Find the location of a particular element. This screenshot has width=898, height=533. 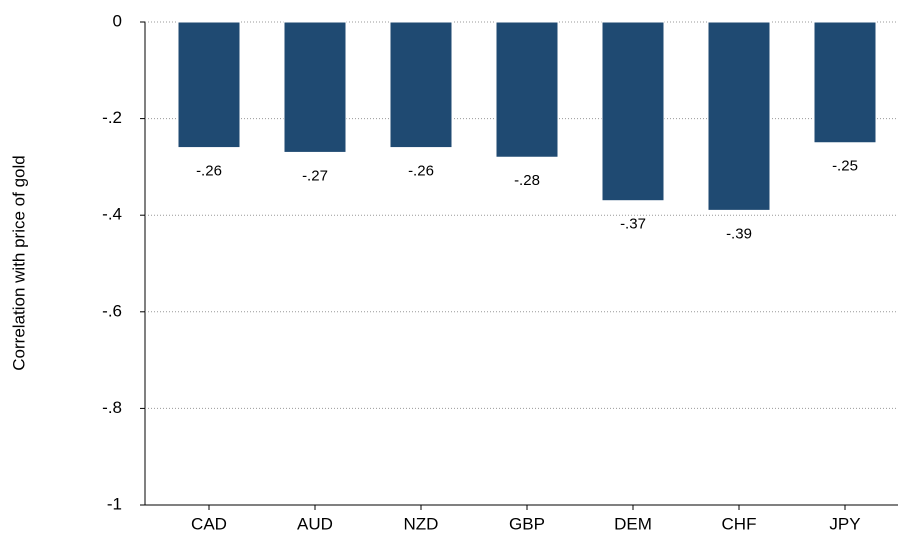

x-tick-label: CHF is located at coordinates (739, 523).